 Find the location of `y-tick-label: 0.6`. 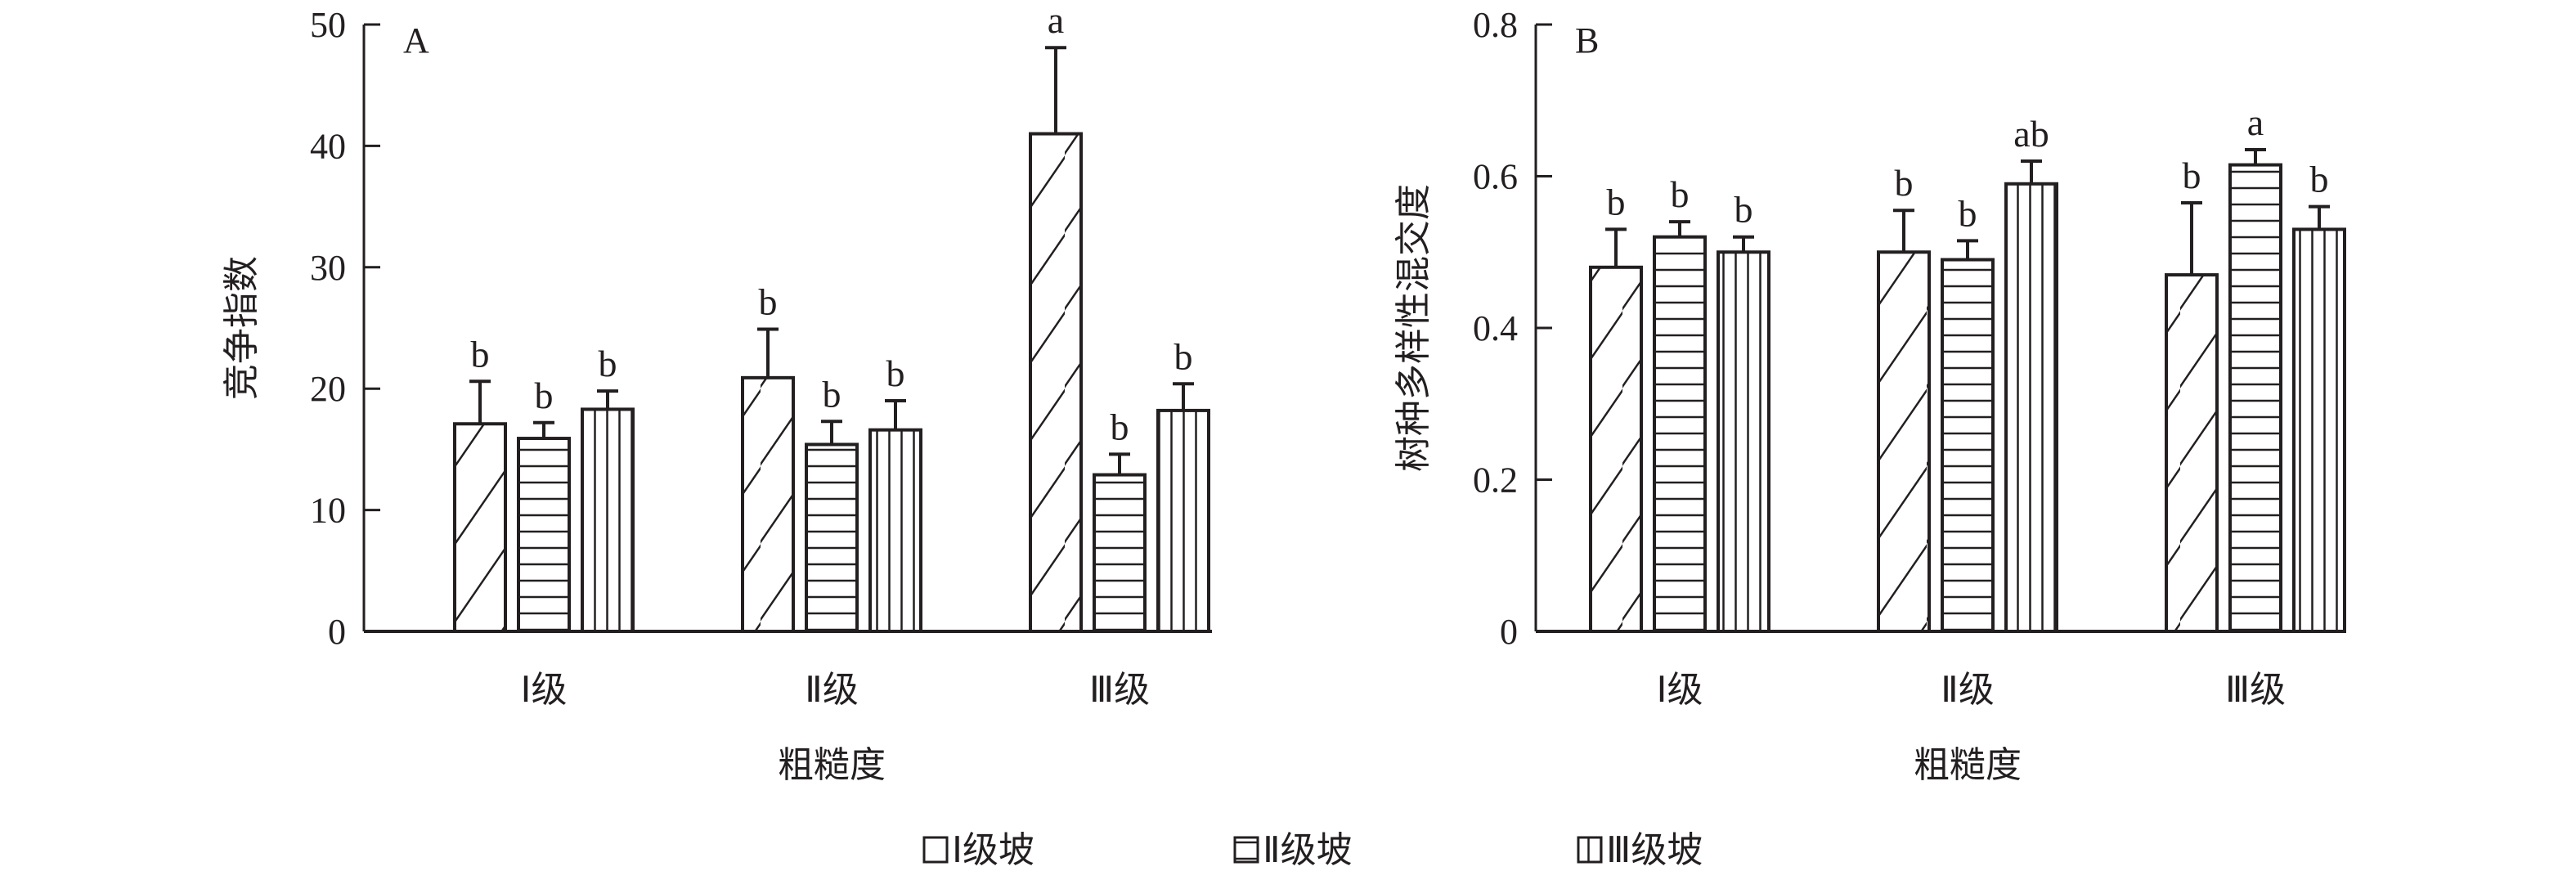

y-tick-label: 0.6 is located at coordinates (1495, 177).